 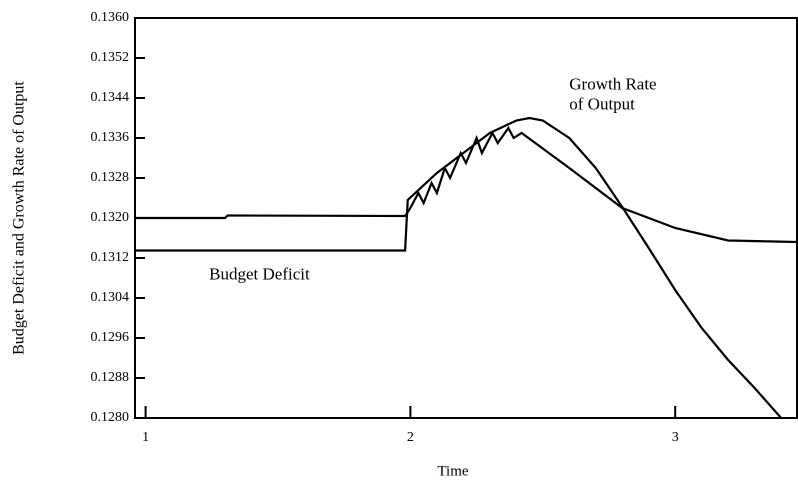 What do you see at coordinates (410, 437) in the screenshot?
I see `x-tick-label: 2` at bounding box center [410, 437].